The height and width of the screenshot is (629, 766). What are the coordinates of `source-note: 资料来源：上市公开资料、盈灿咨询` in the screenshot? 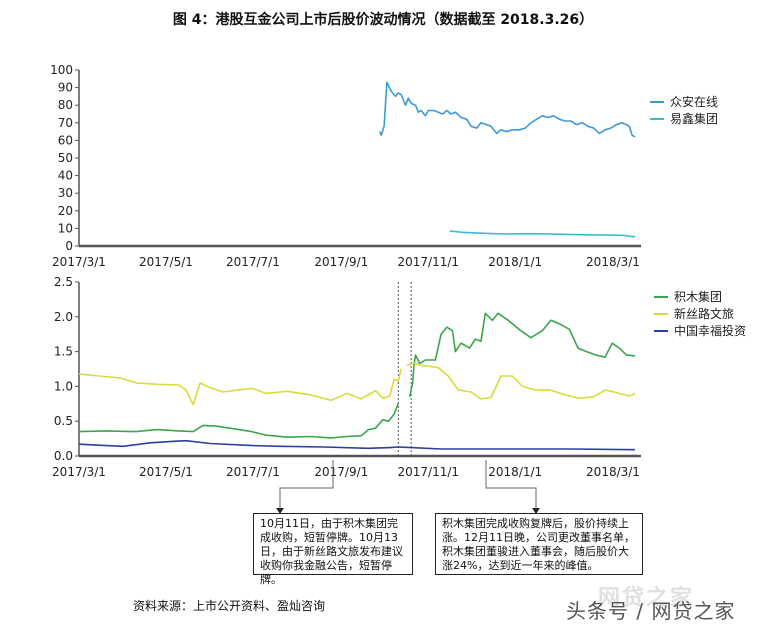 It's located at (229, 606).